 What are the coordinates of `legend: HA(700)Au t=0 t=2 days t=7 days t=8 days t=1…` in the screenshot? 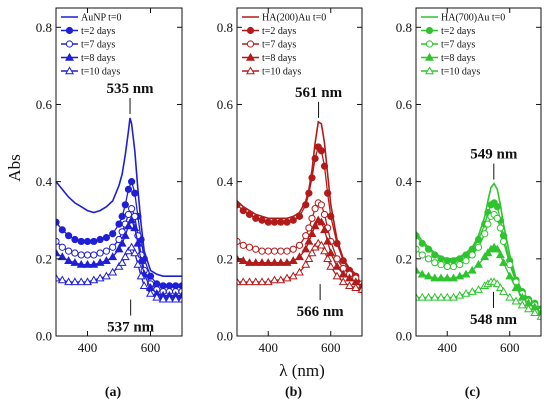 It's located at (463, 45).